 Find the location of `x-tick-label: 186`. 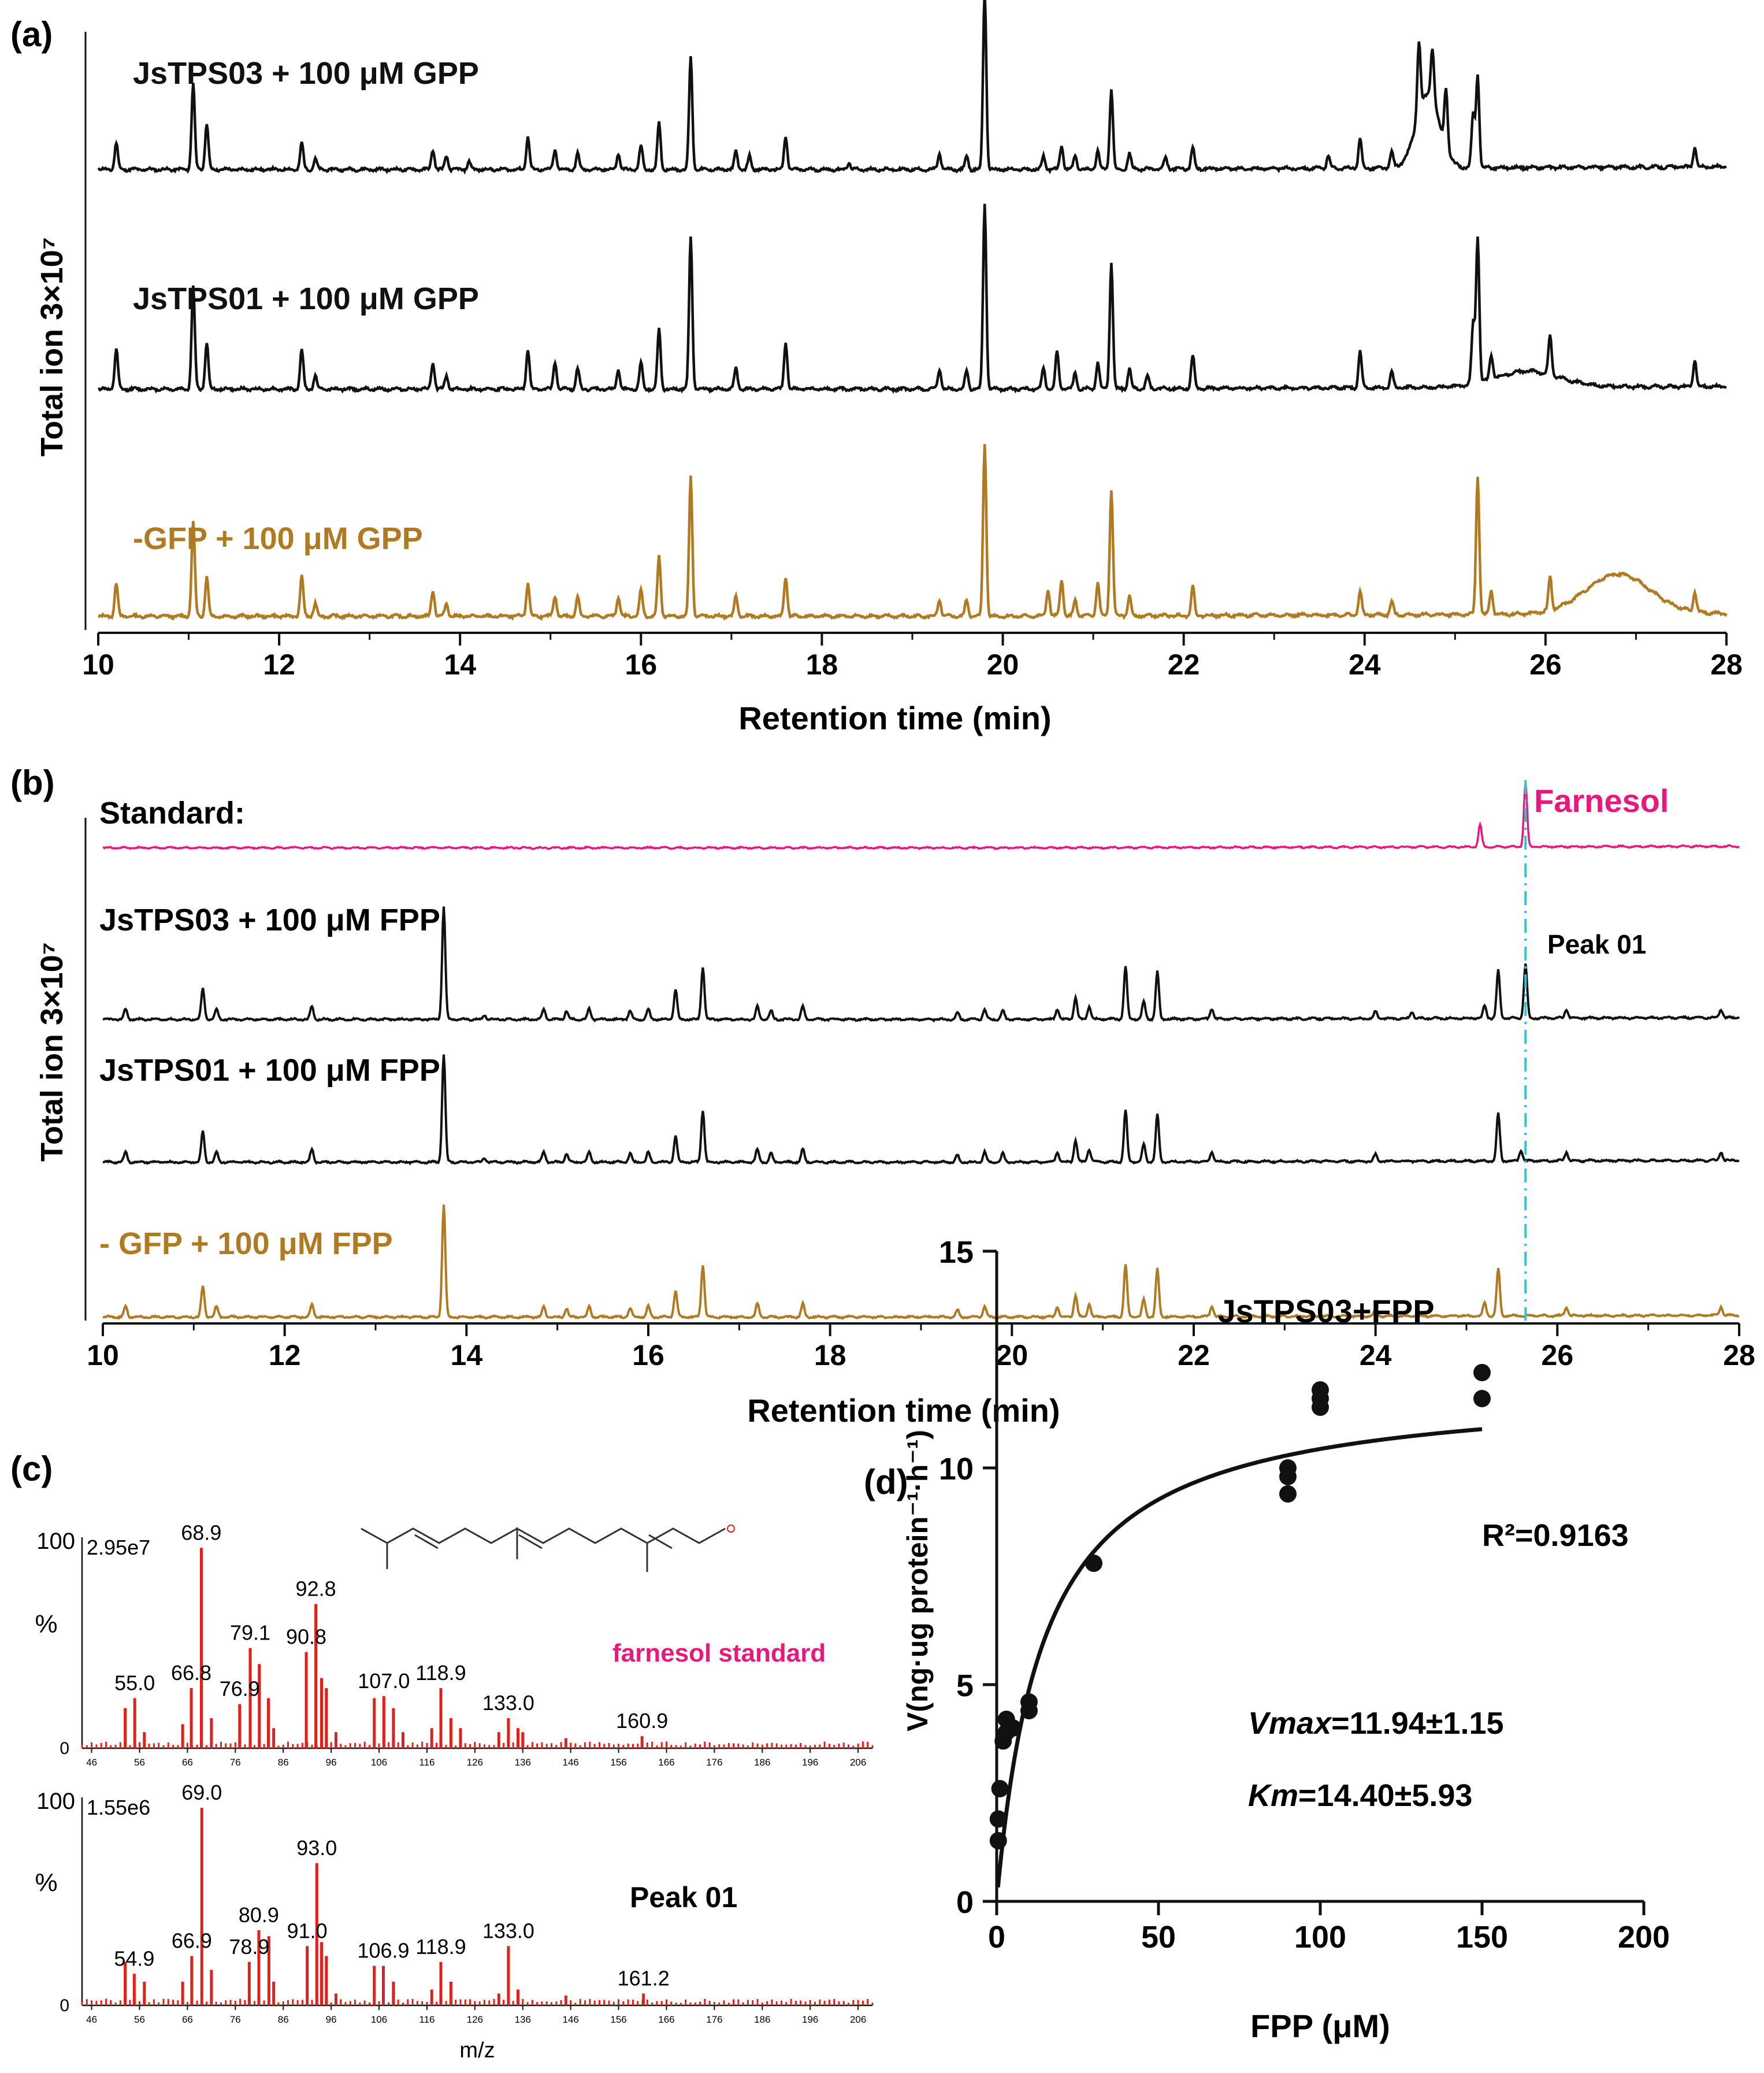

x-tick-label: 186 is located at coordinates (762, 2019).